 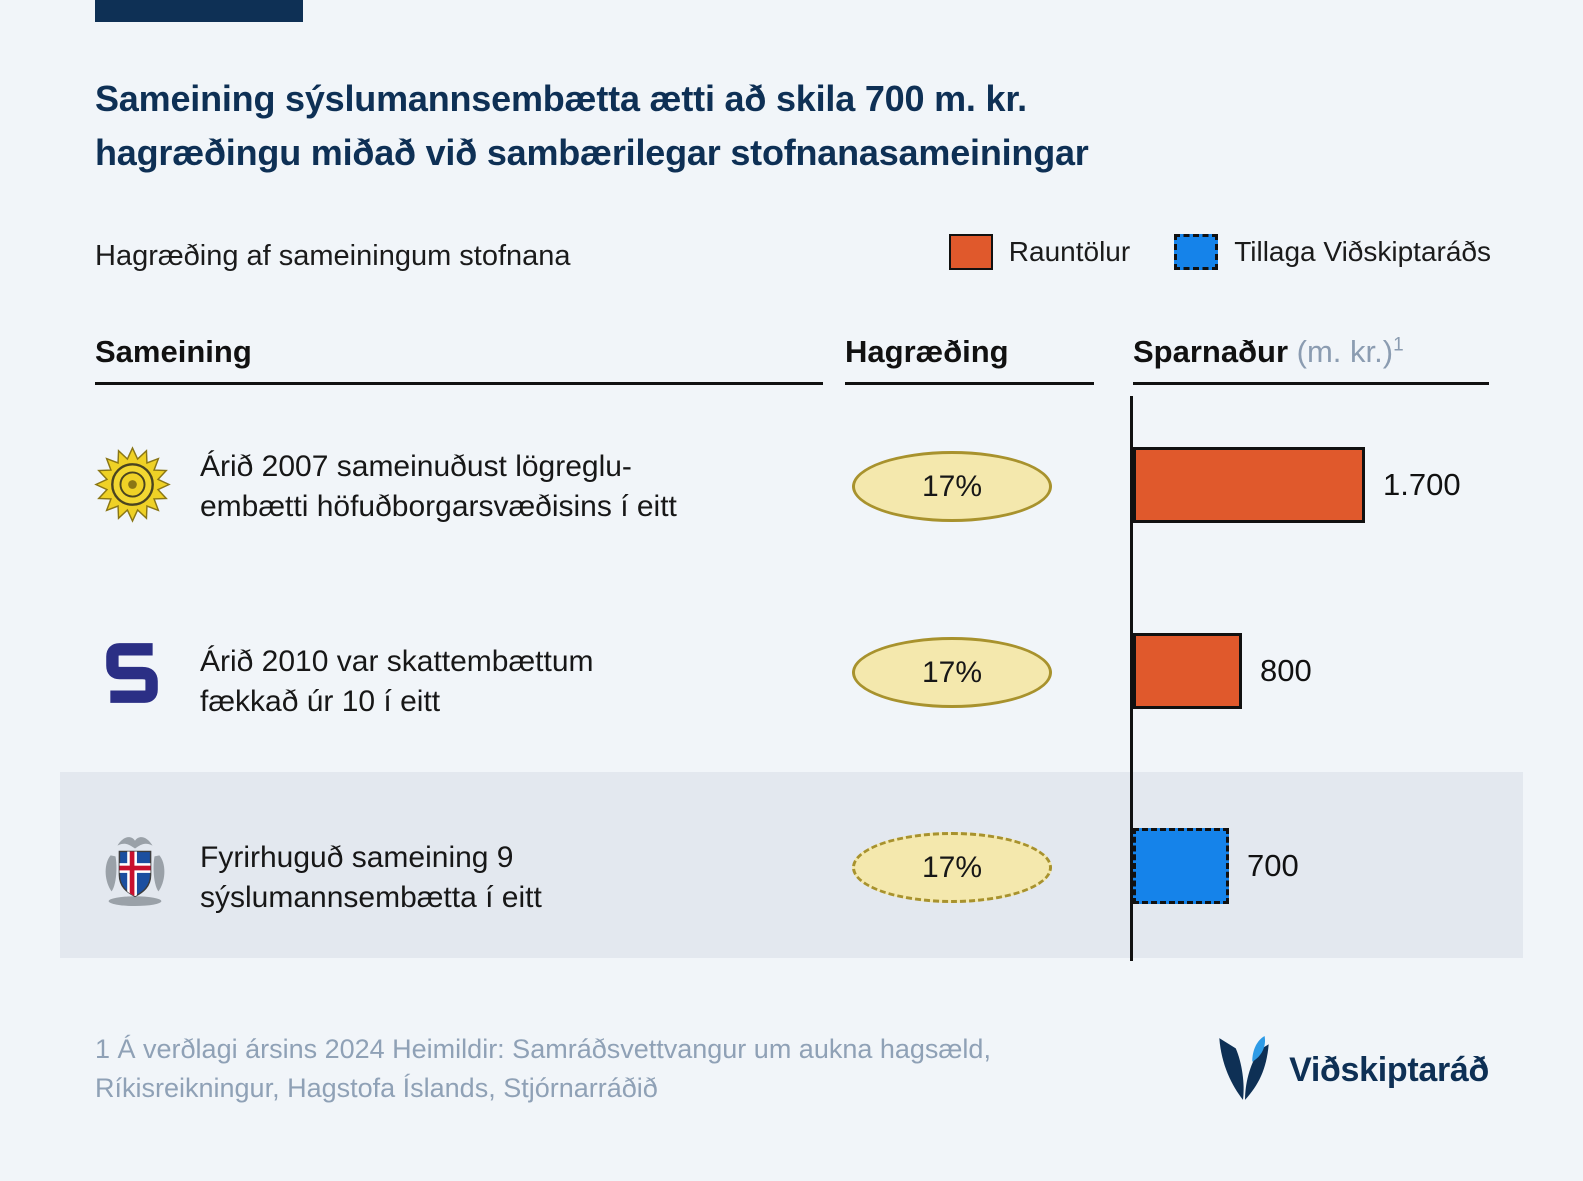 What do you see at coordinates (791, 865) in the screenshot?
I see `highlighted-row-background` at bounding box center [791, 865].